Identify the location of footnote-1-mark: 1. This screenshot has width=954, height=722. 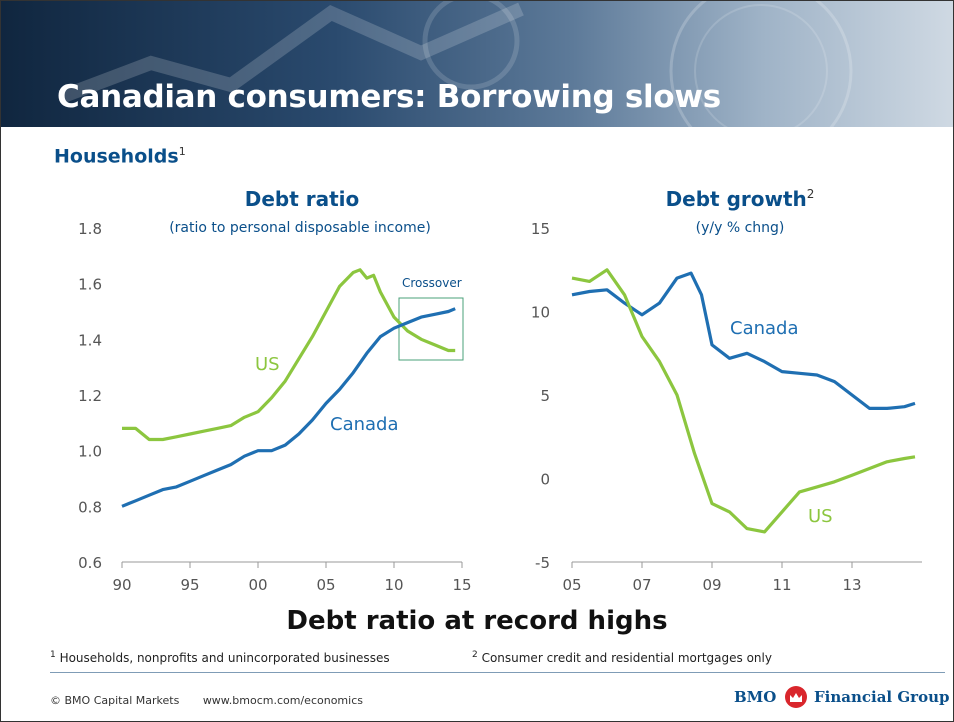
(53, 655).